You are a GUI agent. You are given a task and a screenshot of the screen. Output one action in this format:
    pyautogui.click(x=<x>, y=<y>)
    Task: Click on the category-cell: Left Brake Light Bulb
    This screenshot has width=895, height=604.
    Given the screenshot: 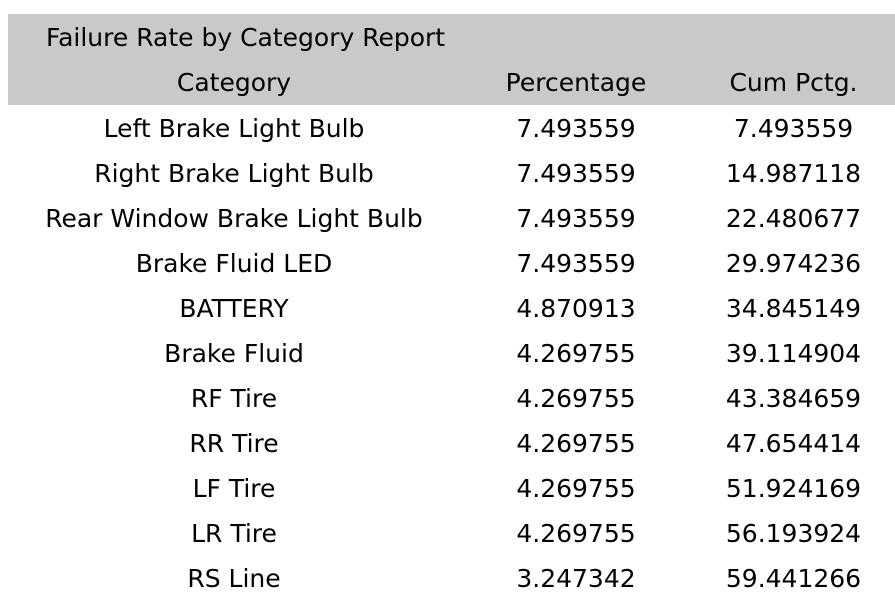 What is the action you would take?
    pyautogui.click(x=234, y=128)
    